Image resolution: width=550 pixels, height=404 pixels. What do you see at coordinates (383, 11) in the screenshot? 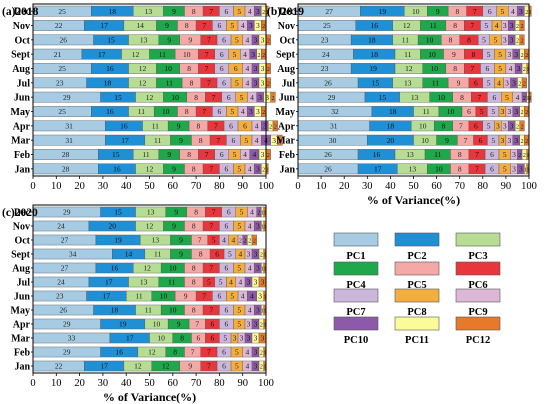
I see `data-label: 19` at bounding box center [383, 11].